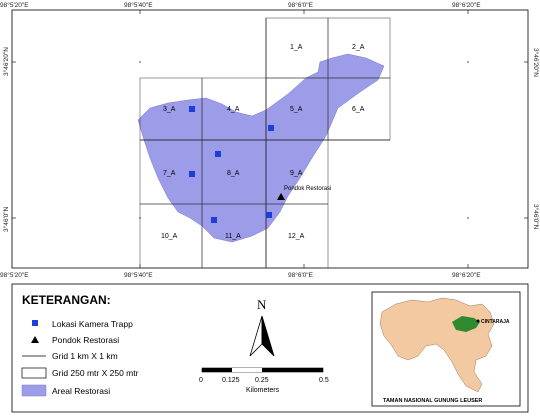 This screenshot has width=540, height=418. What do you see at coordinates (231, 164) in the screenshot?
I see `camera-trap-points` at bounding box center [231, 164].